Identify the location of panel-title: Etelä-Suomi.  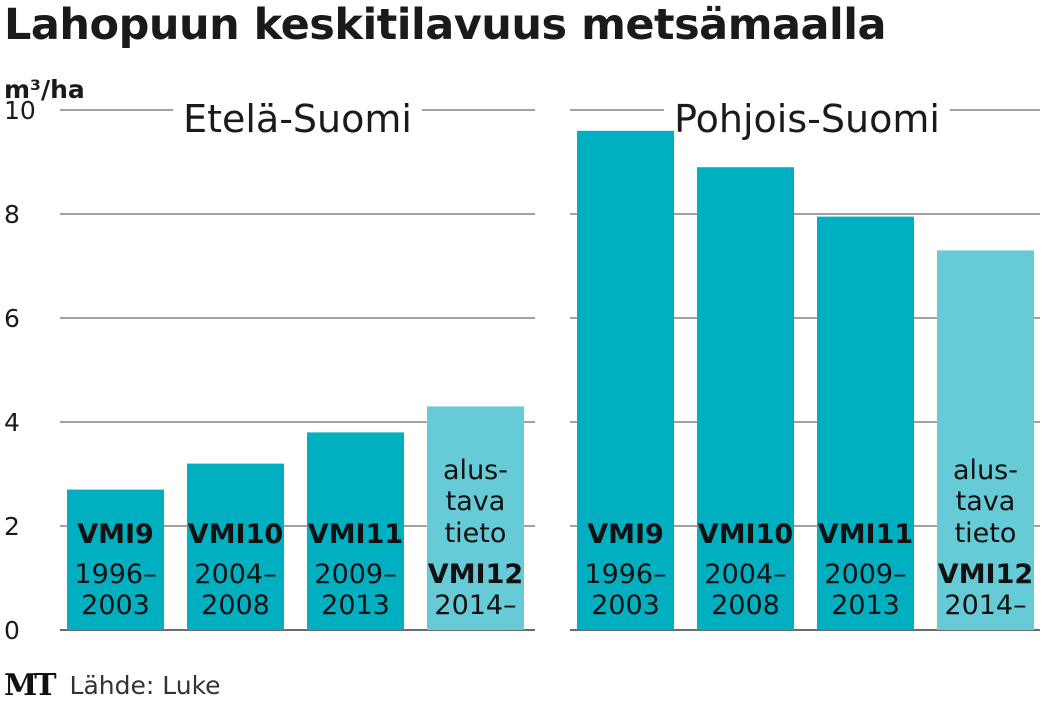
(297, 119).